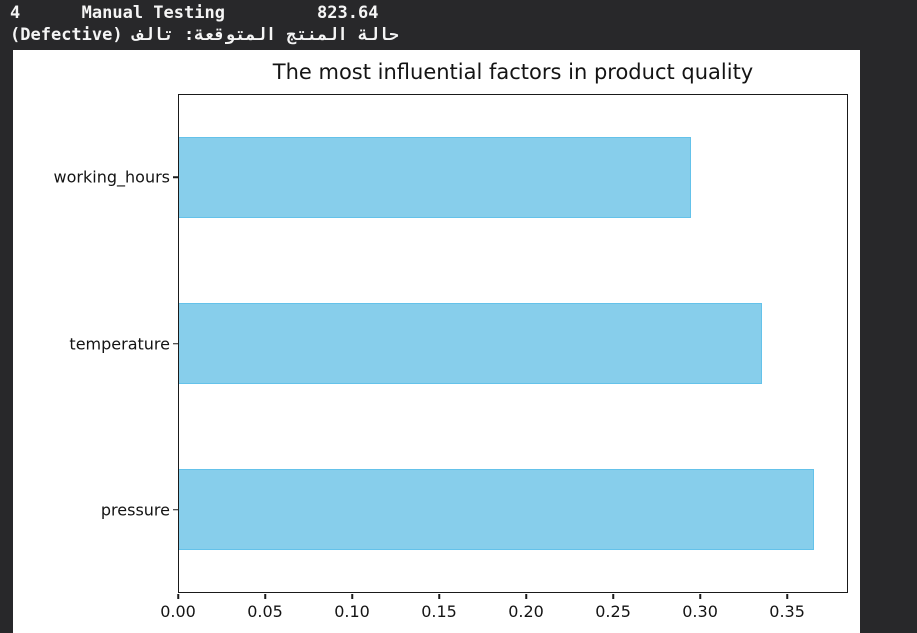 The height and width of the screenshot is (633, 917). What do you see at coordinates (352, 611) in the screenshot?
I see `xtick-label: 0.10` at bounding box center [352, 611].